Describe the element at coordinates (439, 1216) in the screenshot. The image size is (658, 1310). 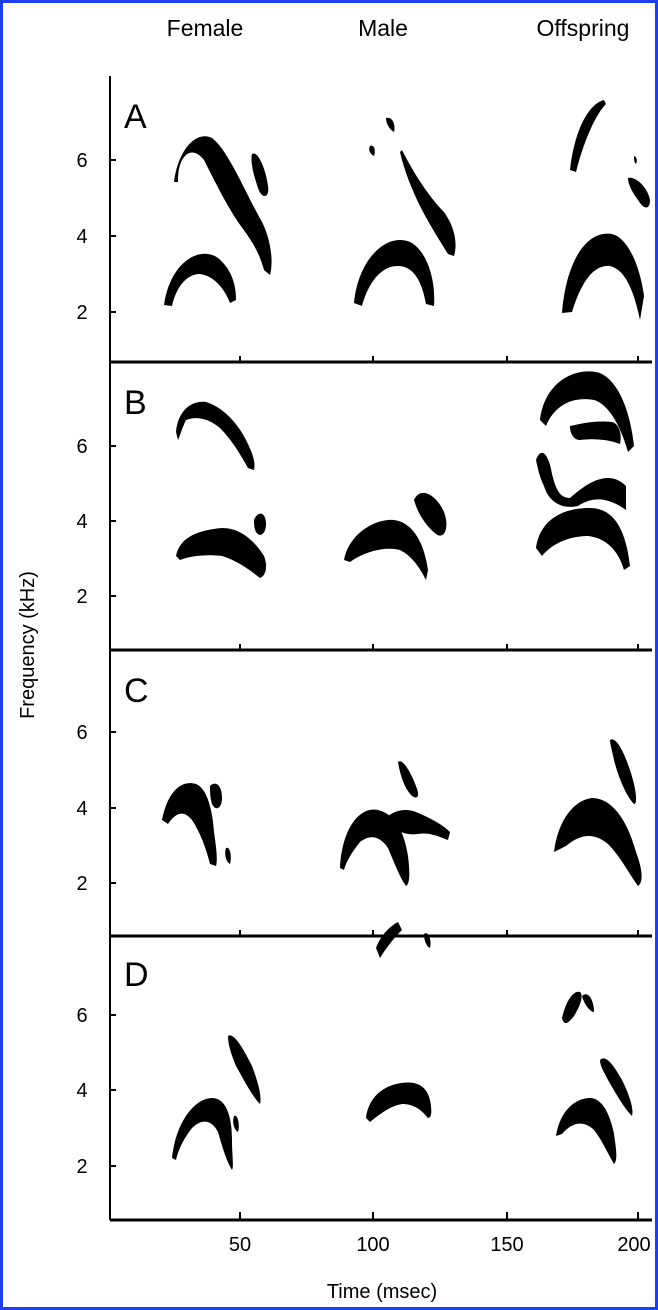
I see `x-ticks` at that location.